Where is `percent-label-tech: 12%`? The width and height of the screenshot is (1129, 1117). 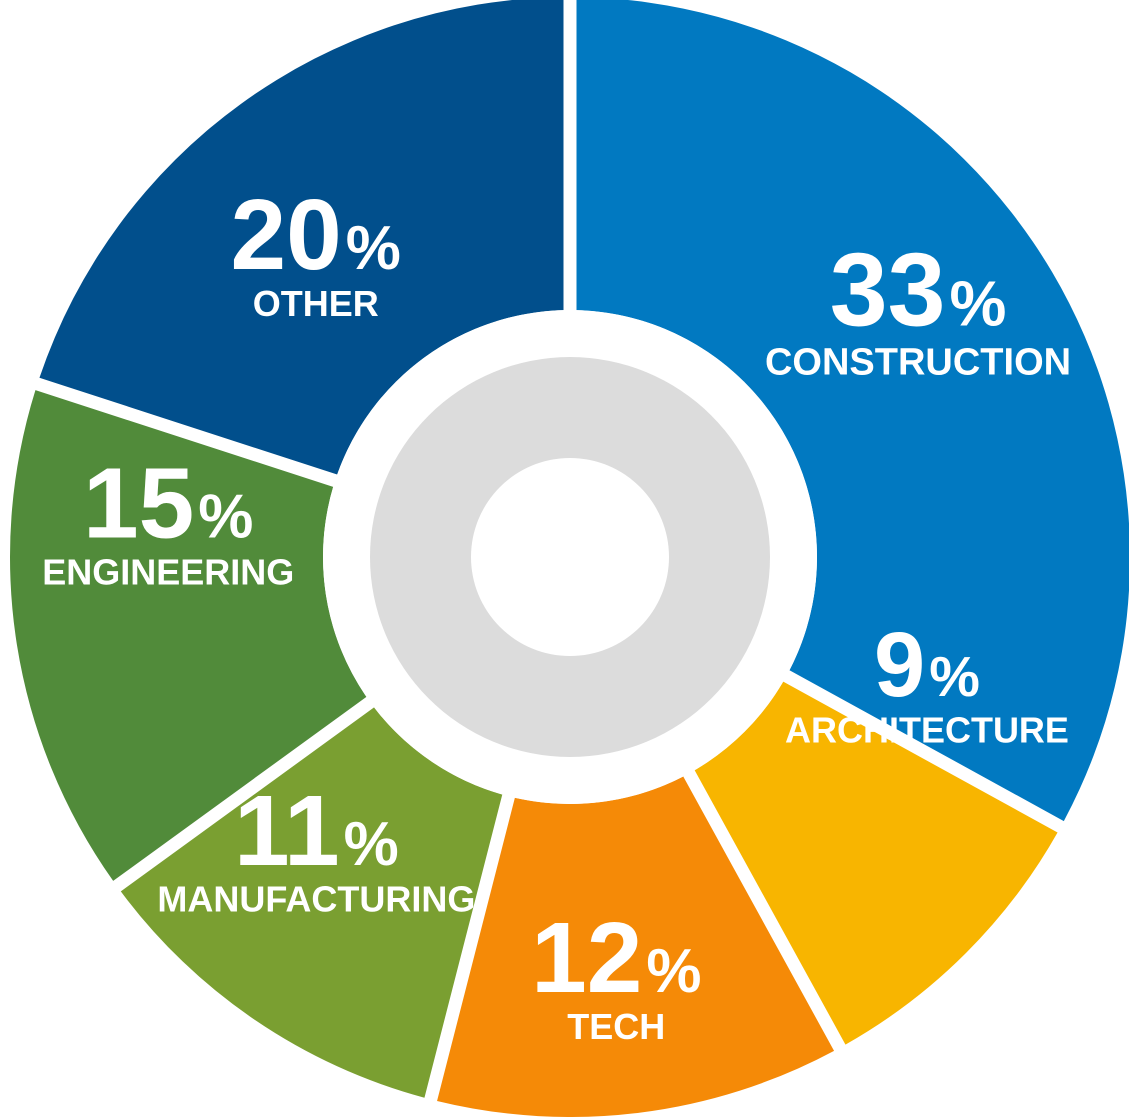
percent-label-tech: 12% is located at coordinates (616, 958).